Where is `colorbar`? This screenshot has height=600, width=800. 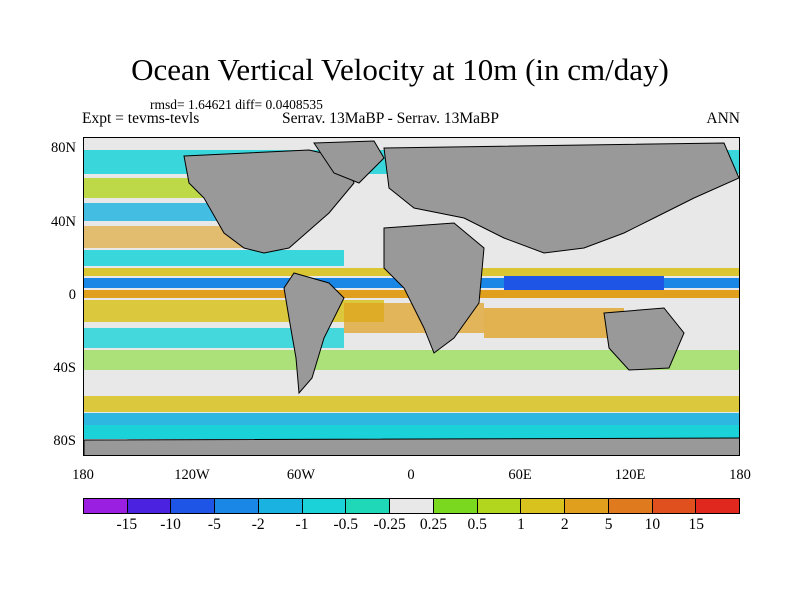
colorbar is located at coordinates (411, 506).